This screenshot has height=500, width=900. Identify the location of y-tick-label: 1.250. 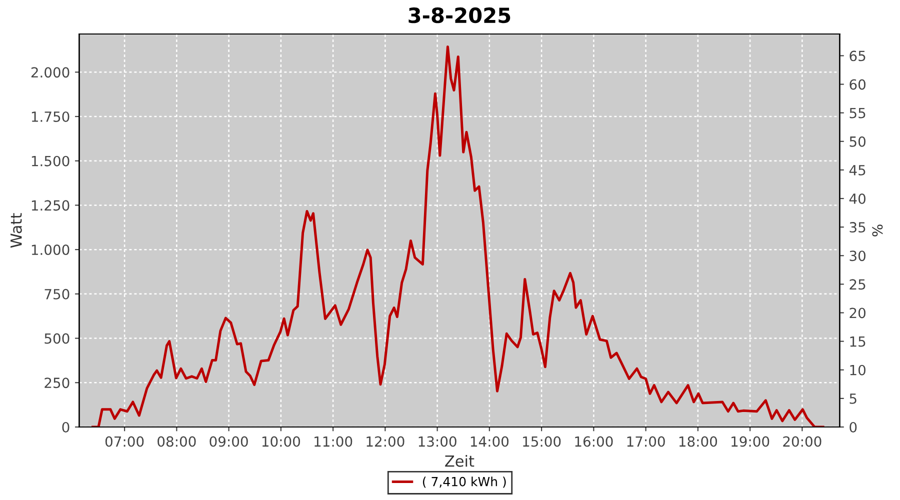
(51, 205).